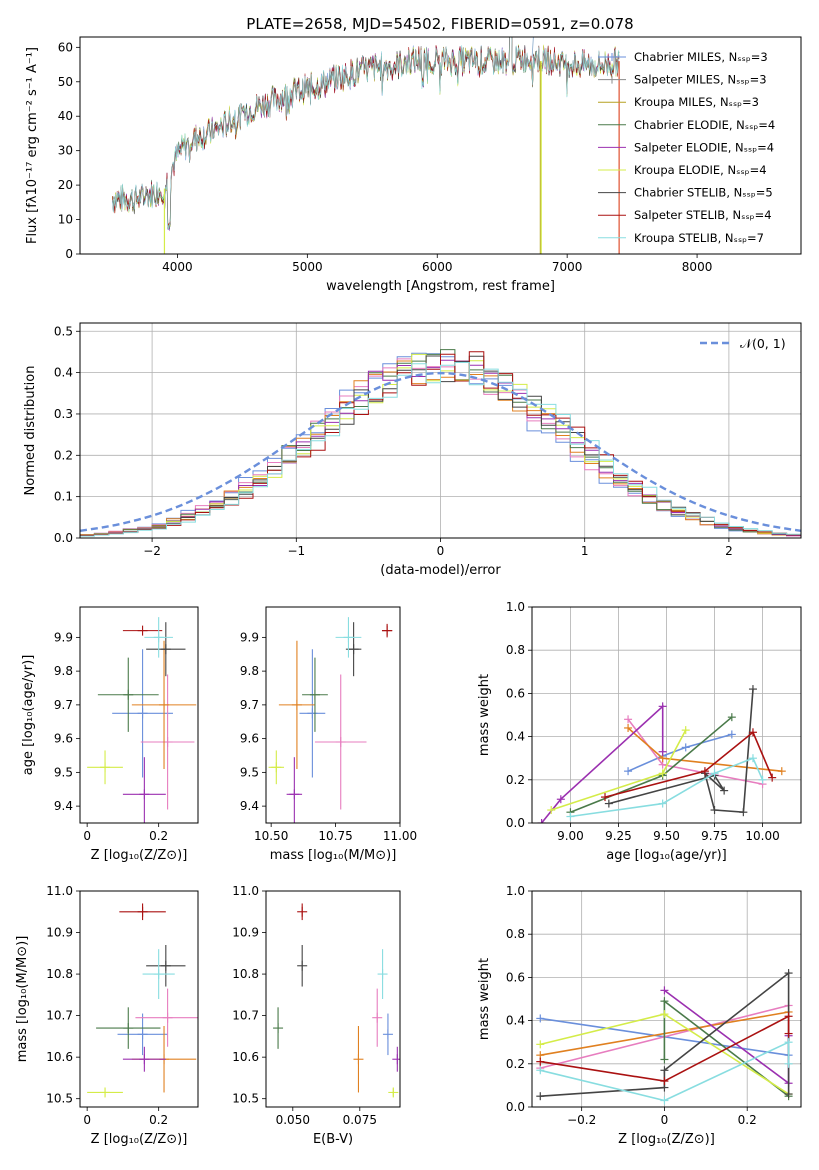 Image resolution: width=819 pixels, height=1170 pixels. What do you see at coordinates (666, 836) in the screenshot?
I see `x-tick-label: 9.50` at bounding box center [666, 836].